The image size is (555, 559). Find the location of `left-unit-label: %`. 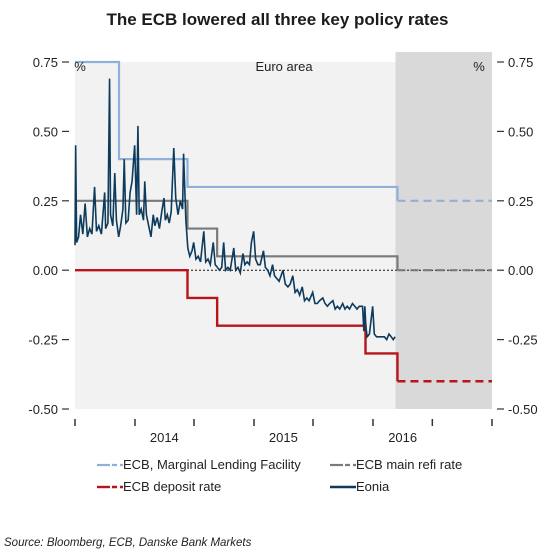

left-unit-label: % is located at coordinates (80, 66).